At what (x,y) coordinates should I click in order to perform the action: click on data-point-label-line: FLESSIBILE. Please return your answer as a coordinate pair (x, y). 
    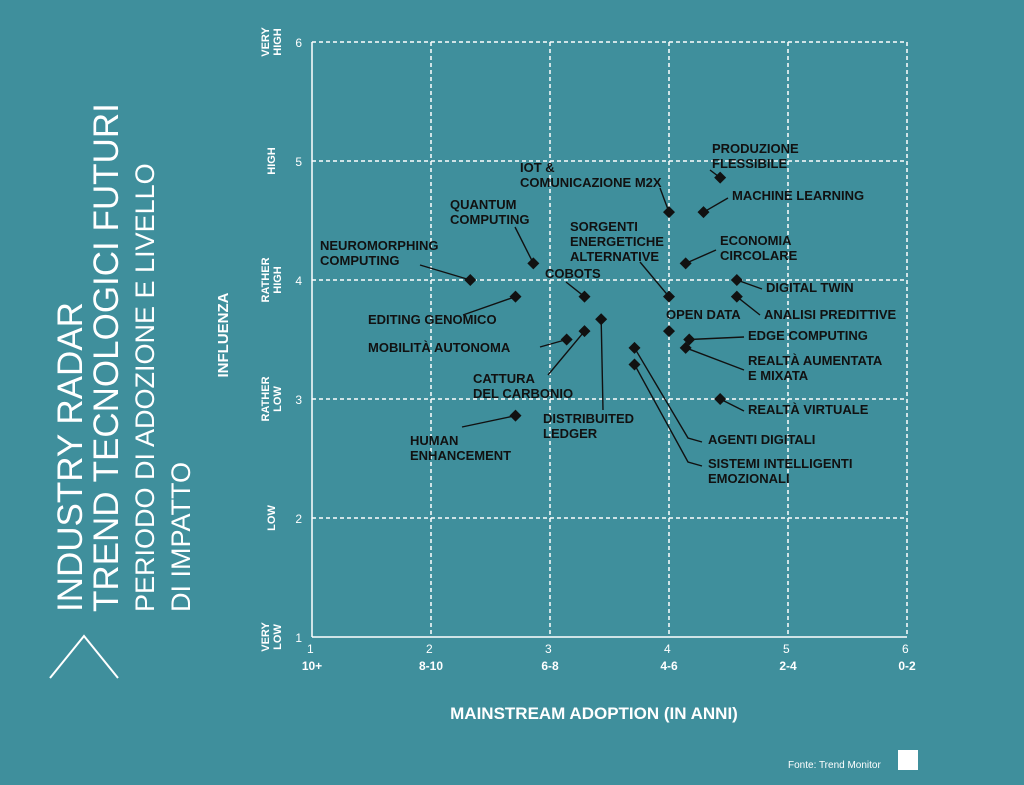
    Looking at the image, I should click on (749, 163).